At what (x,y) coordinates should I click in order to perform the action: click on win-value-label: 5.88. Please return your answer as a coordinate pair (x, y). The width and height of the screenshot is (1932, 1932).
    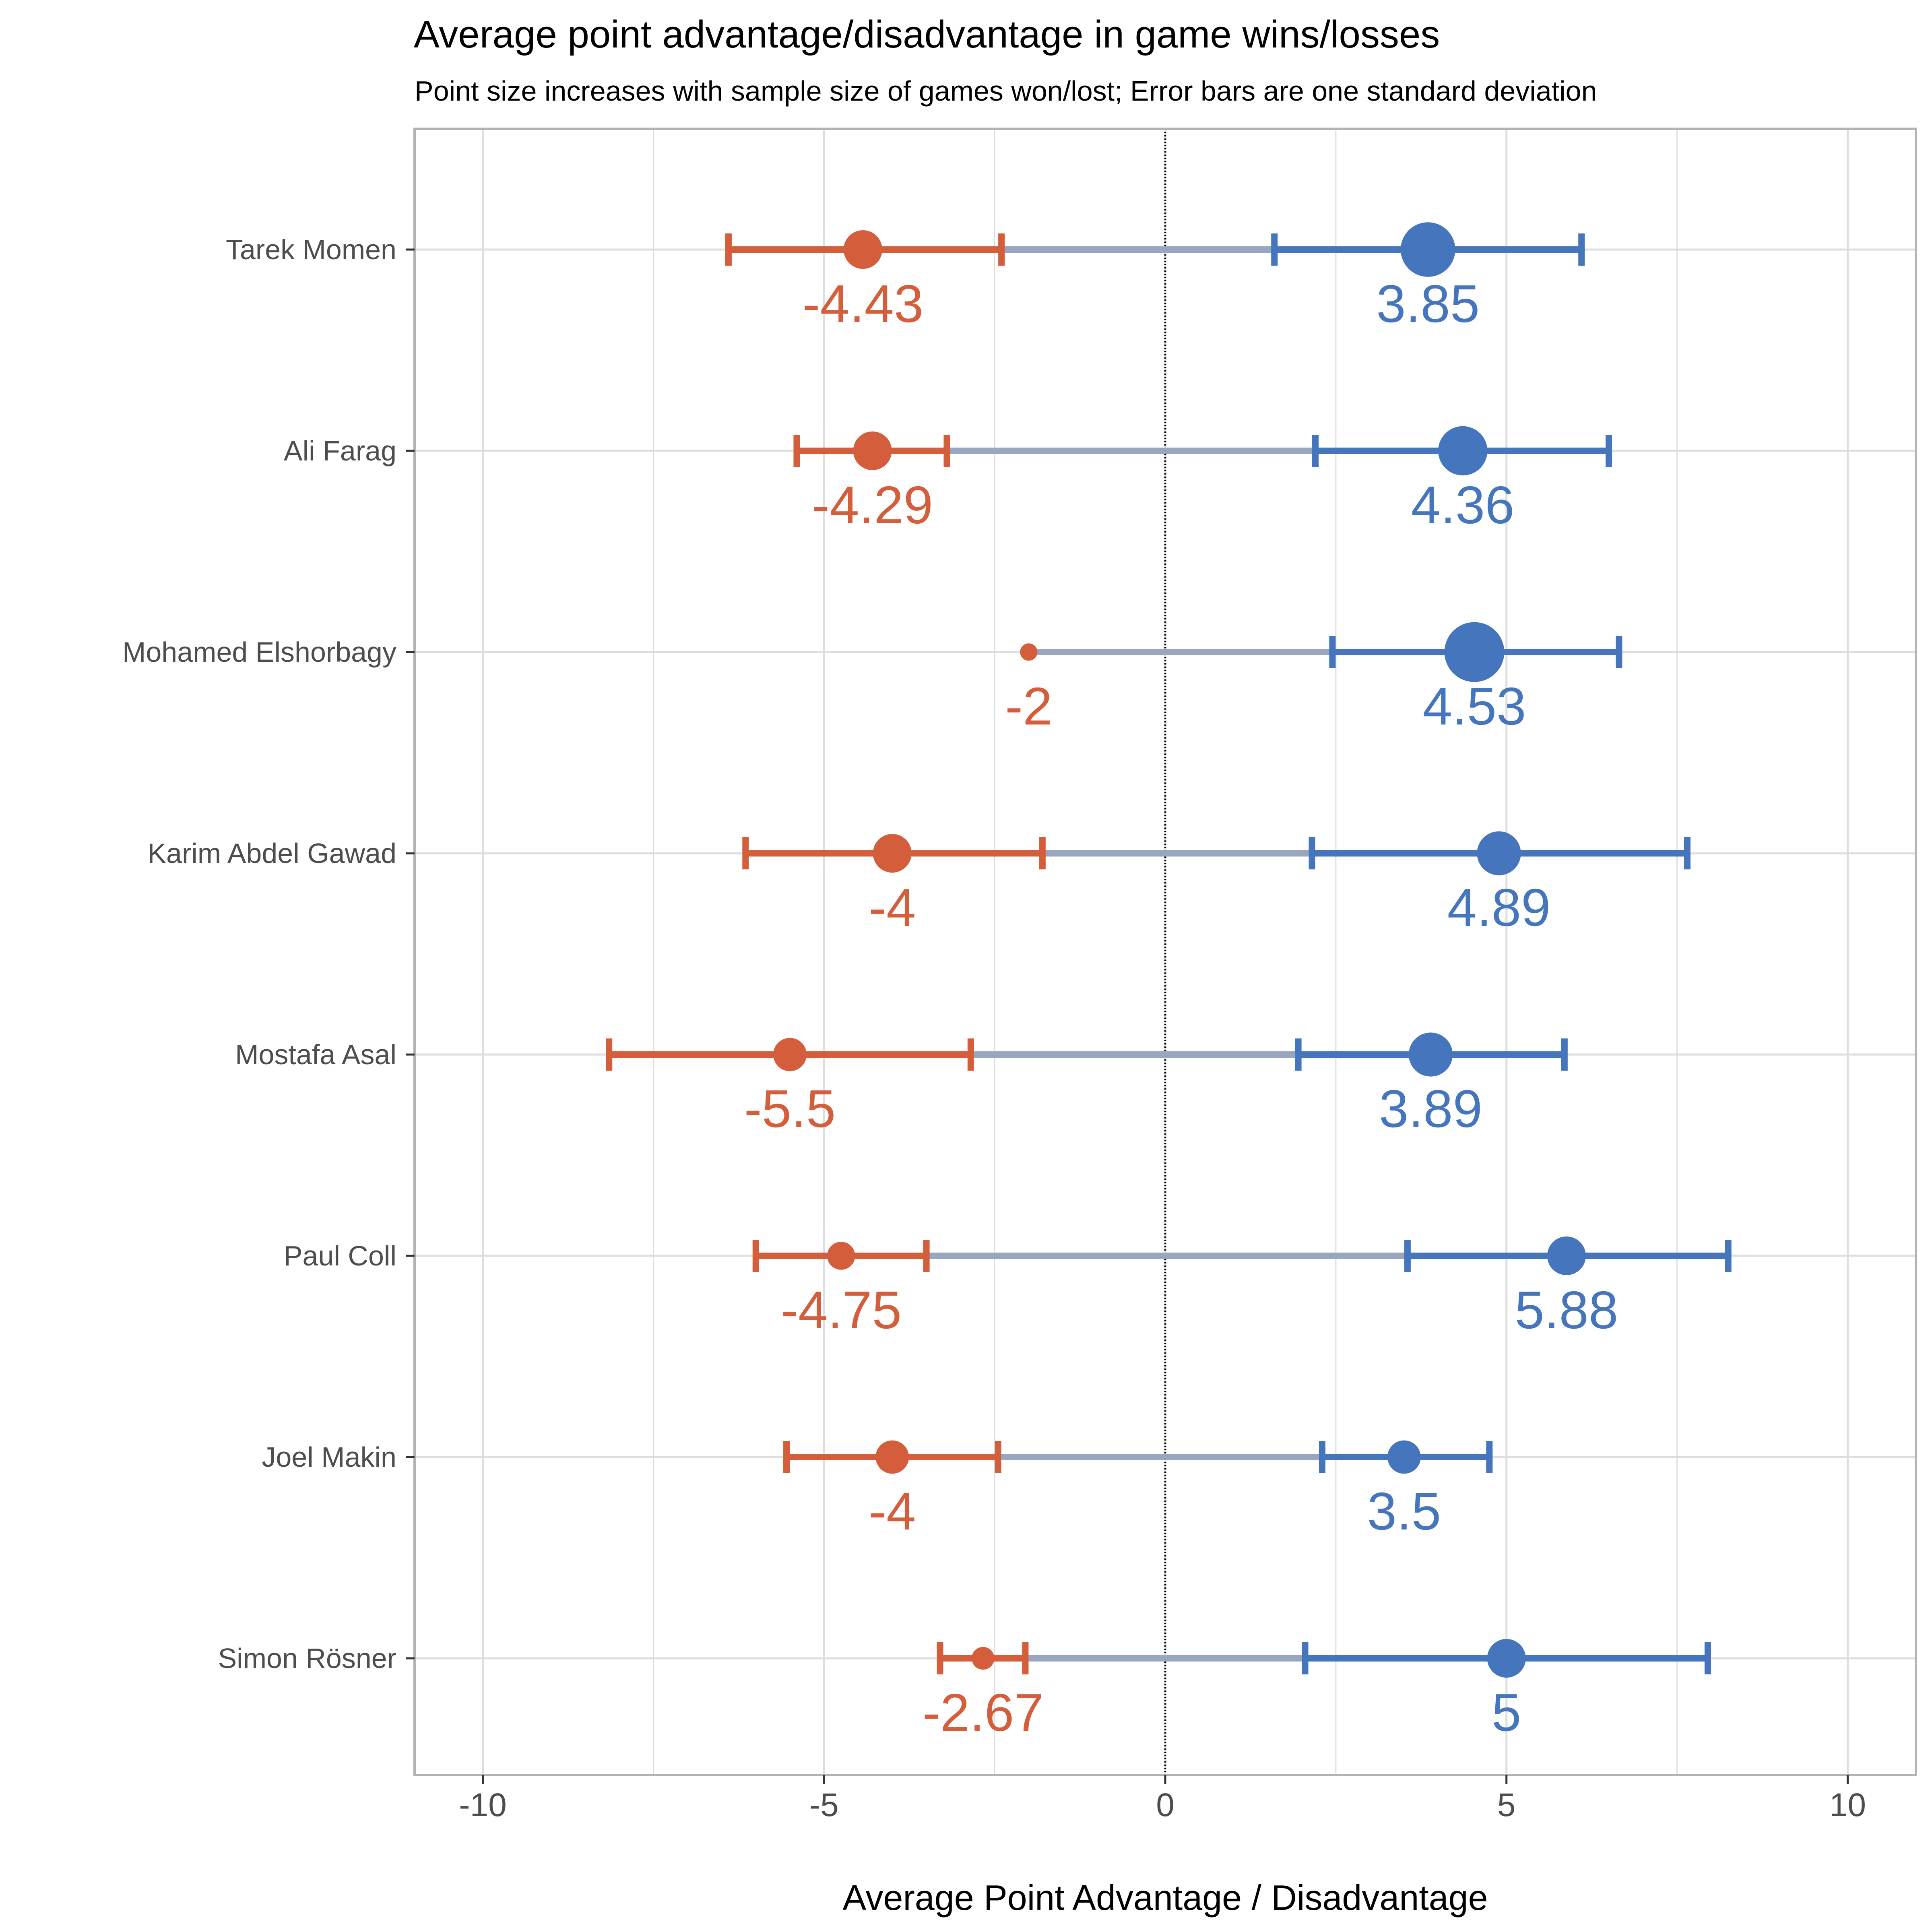
    Looking at the image, I should click on (1566, 1310).